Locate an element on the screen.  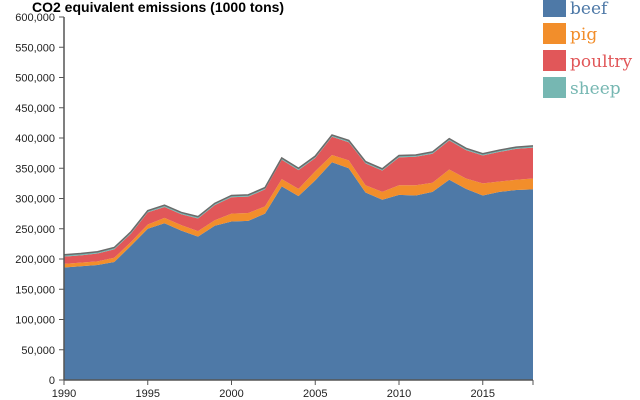
legend-label-pig: pig is located at coordinates (583, 35).